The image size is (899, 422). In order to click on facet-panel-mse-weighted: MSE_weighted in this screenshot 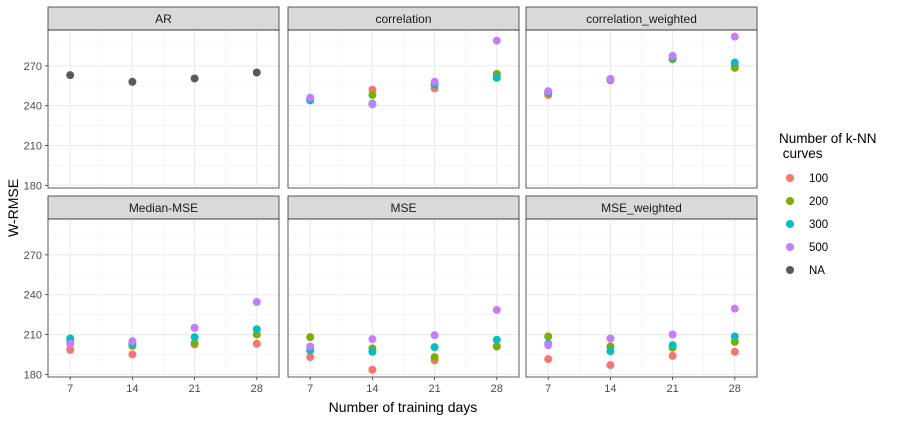, I will do `click(641, 286)`.